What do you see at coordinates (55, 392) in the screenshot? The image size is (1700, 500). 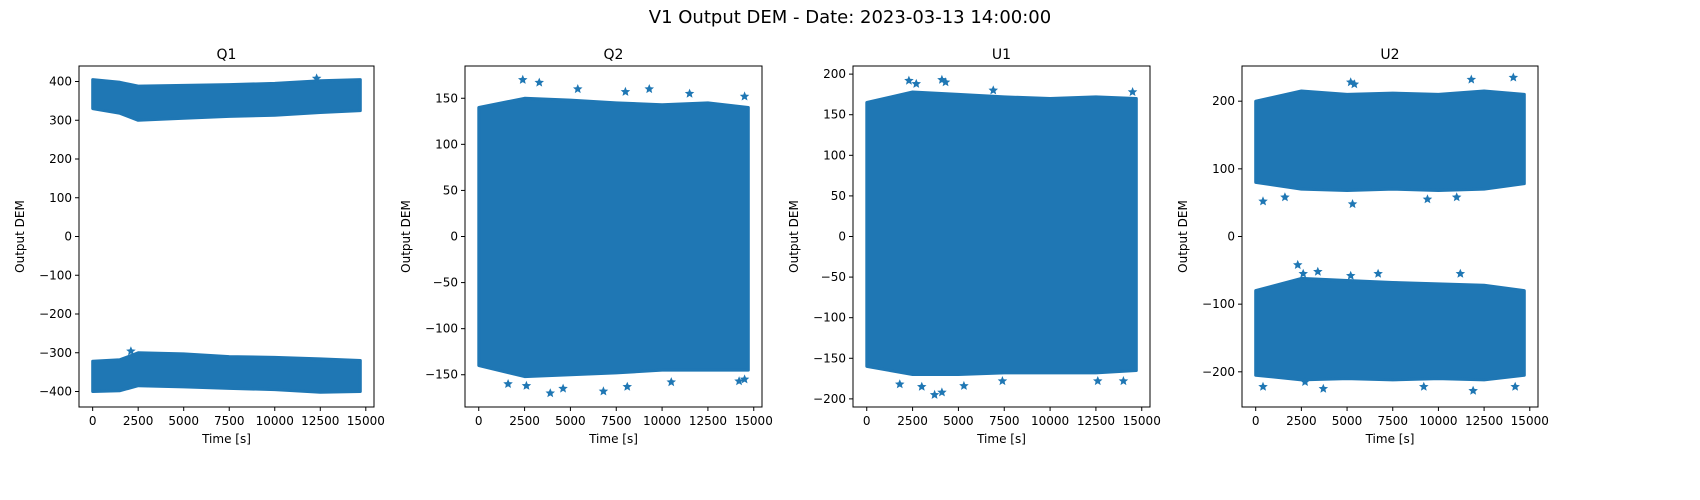 I see `y-tick-label: −400` at bounding box center [55, 392].